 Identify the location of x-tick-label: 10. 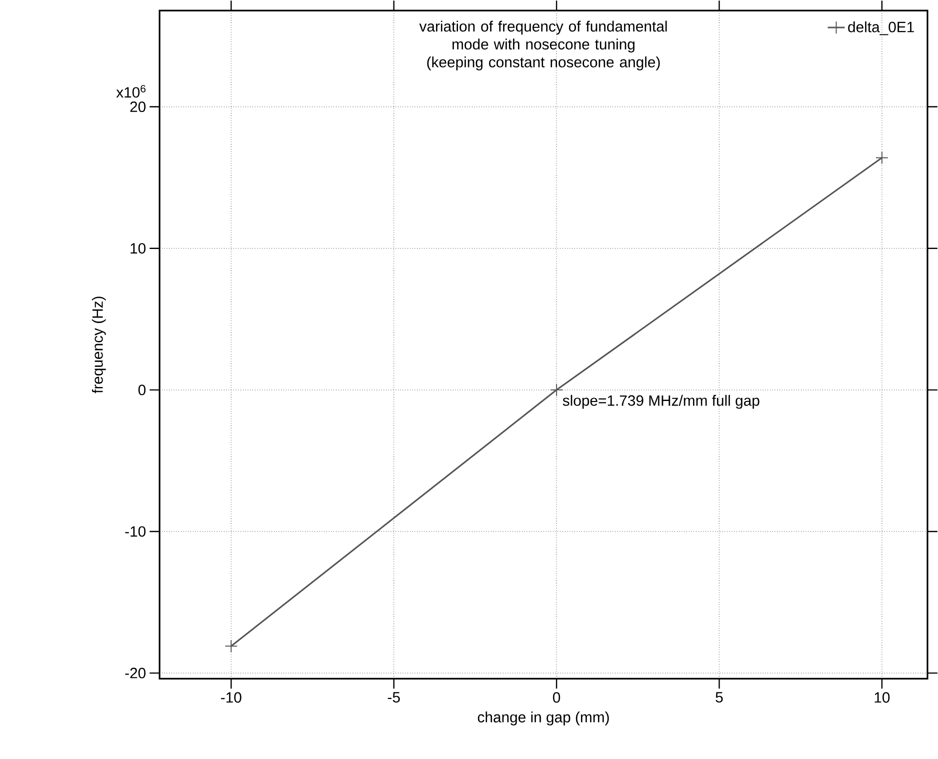
(882, 697).